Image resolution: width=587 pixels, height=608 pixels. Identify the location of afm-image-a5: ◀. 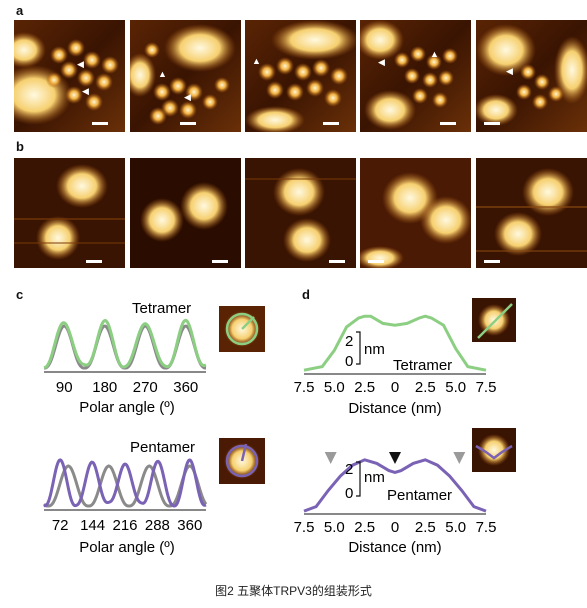
(531, 76).